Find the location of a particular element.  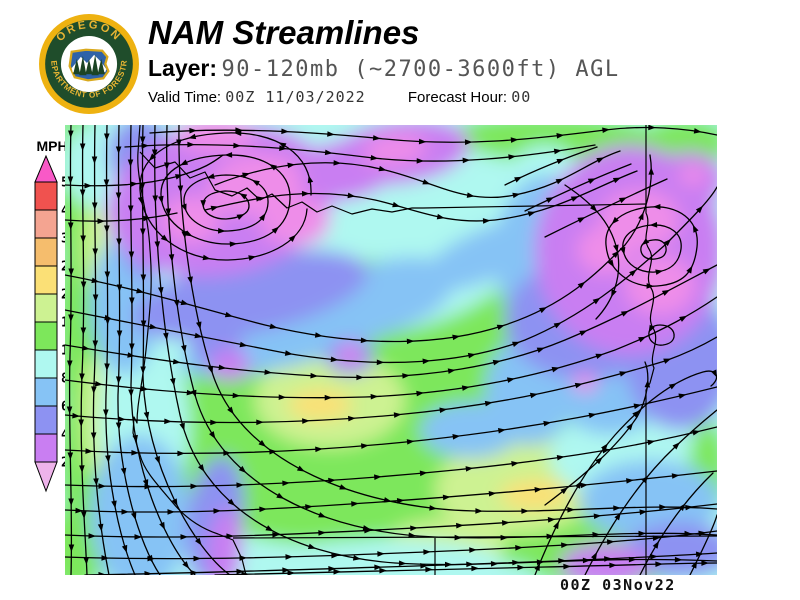

map-timestamp: 00Z 03Nov22 is located at coordinates (618, 585).